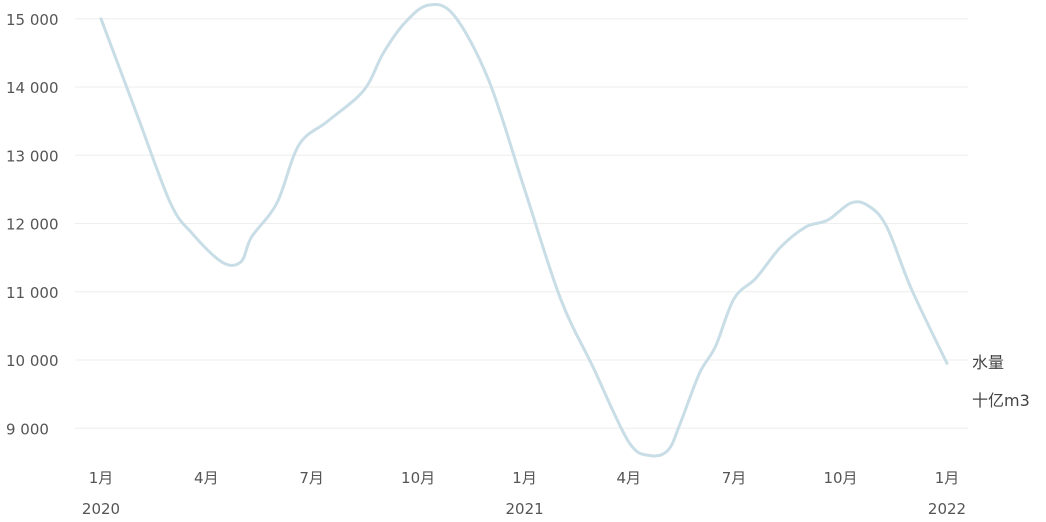 This screenshot has width=1046, height=522. Describe the element at coordinates (101, 509) in the screenshot. I see `x-tick-year-label: 2020` at that location.